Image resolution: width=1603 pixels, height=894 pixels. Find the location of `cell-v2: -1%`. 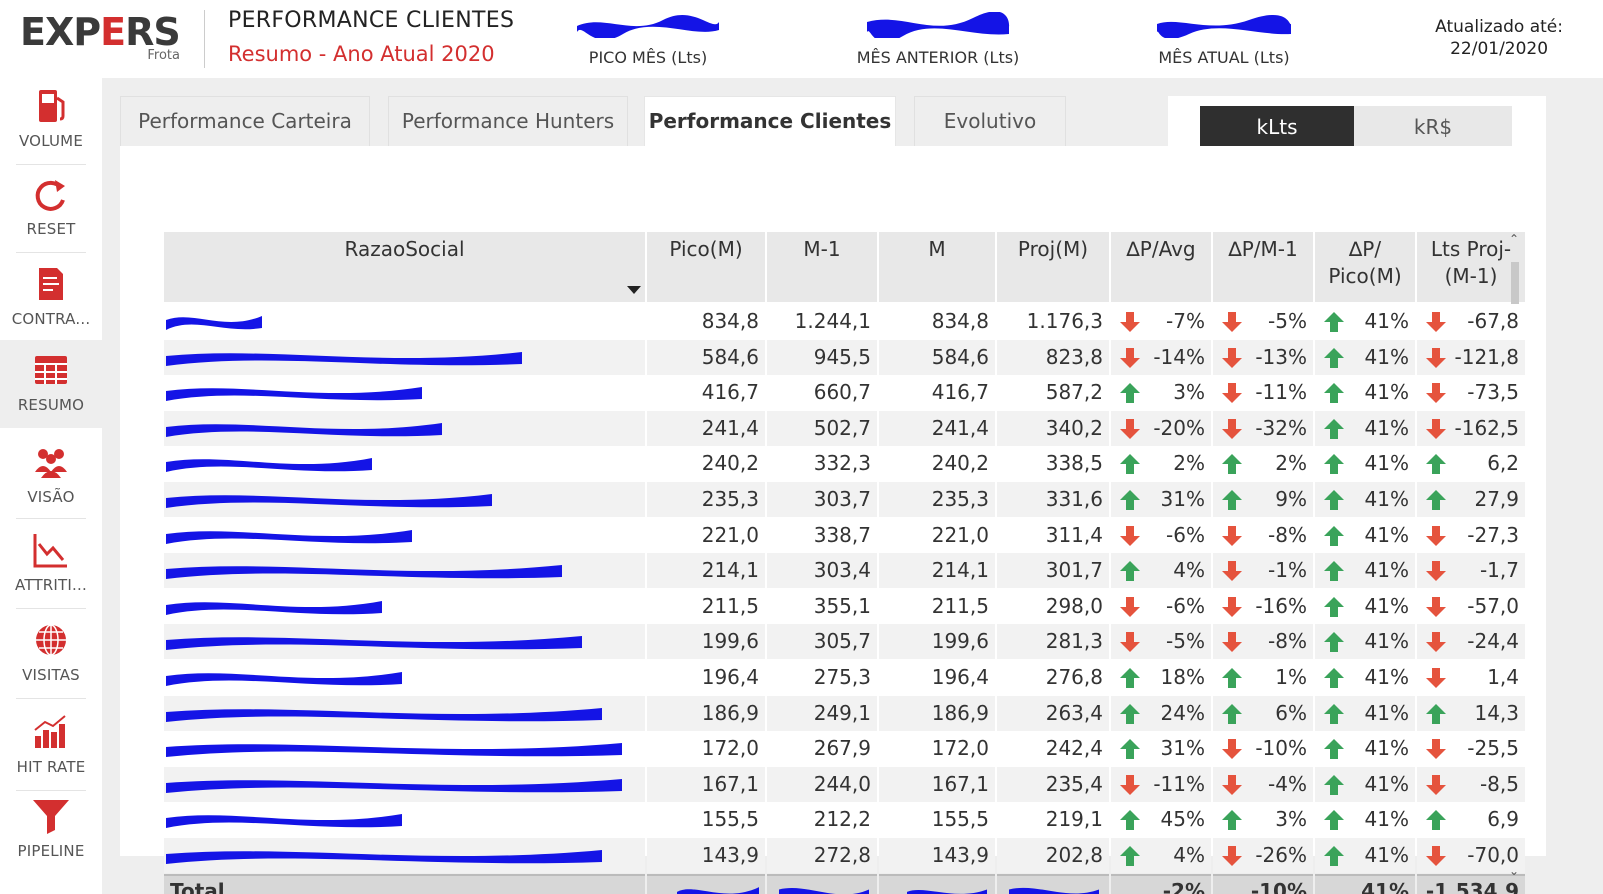

cell-v2: -1% is located at coordinates (1263, 571).